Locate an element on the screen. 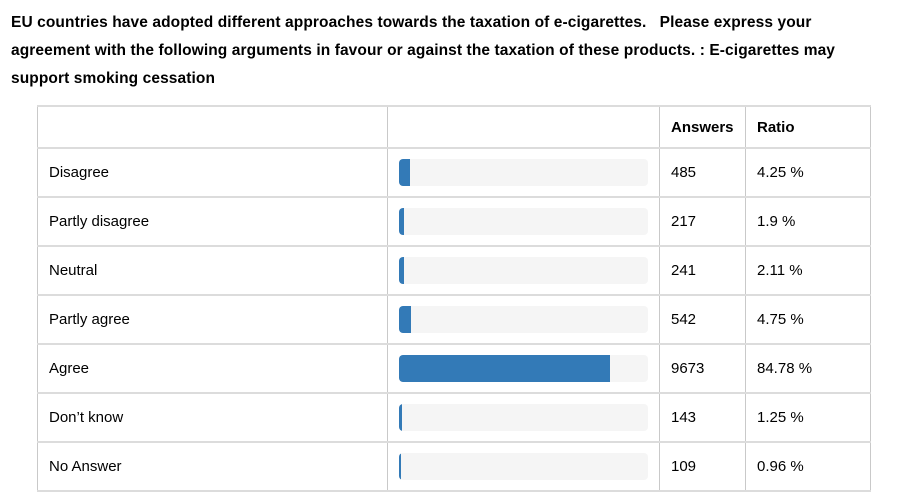  label-column-header is located at coordinates (212, 127).